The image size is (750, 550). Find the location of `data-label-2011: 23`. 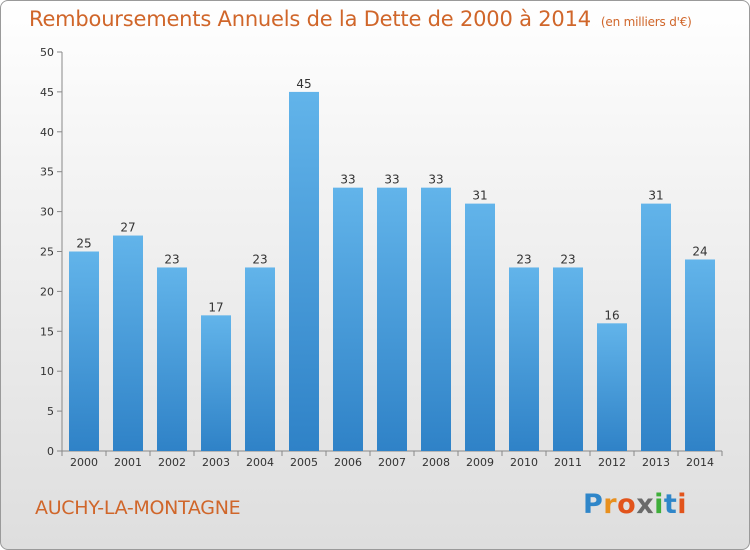

data-label-2011: 23 is located at coordinates (567, 259).